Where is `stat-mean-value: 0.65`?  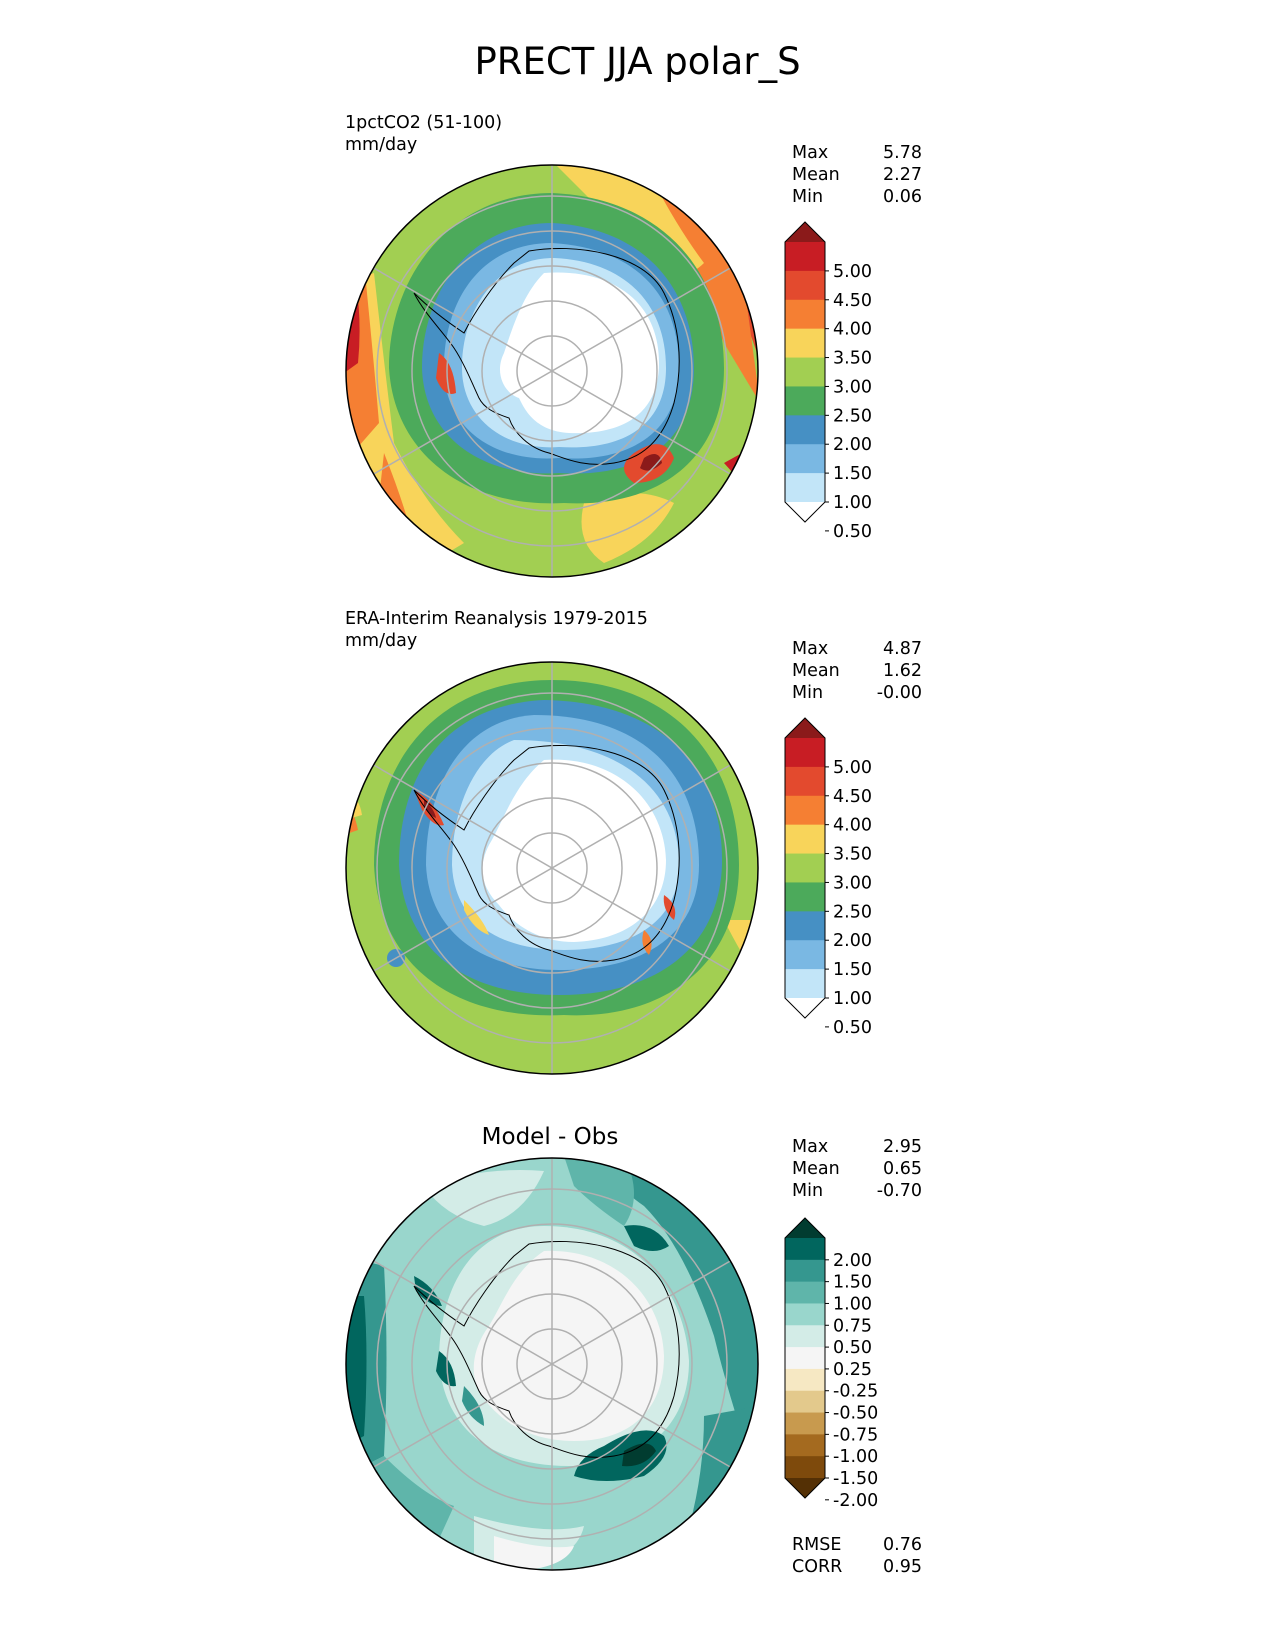 stat-mean-value: 0.65 is located at coordinates (902, 1169).